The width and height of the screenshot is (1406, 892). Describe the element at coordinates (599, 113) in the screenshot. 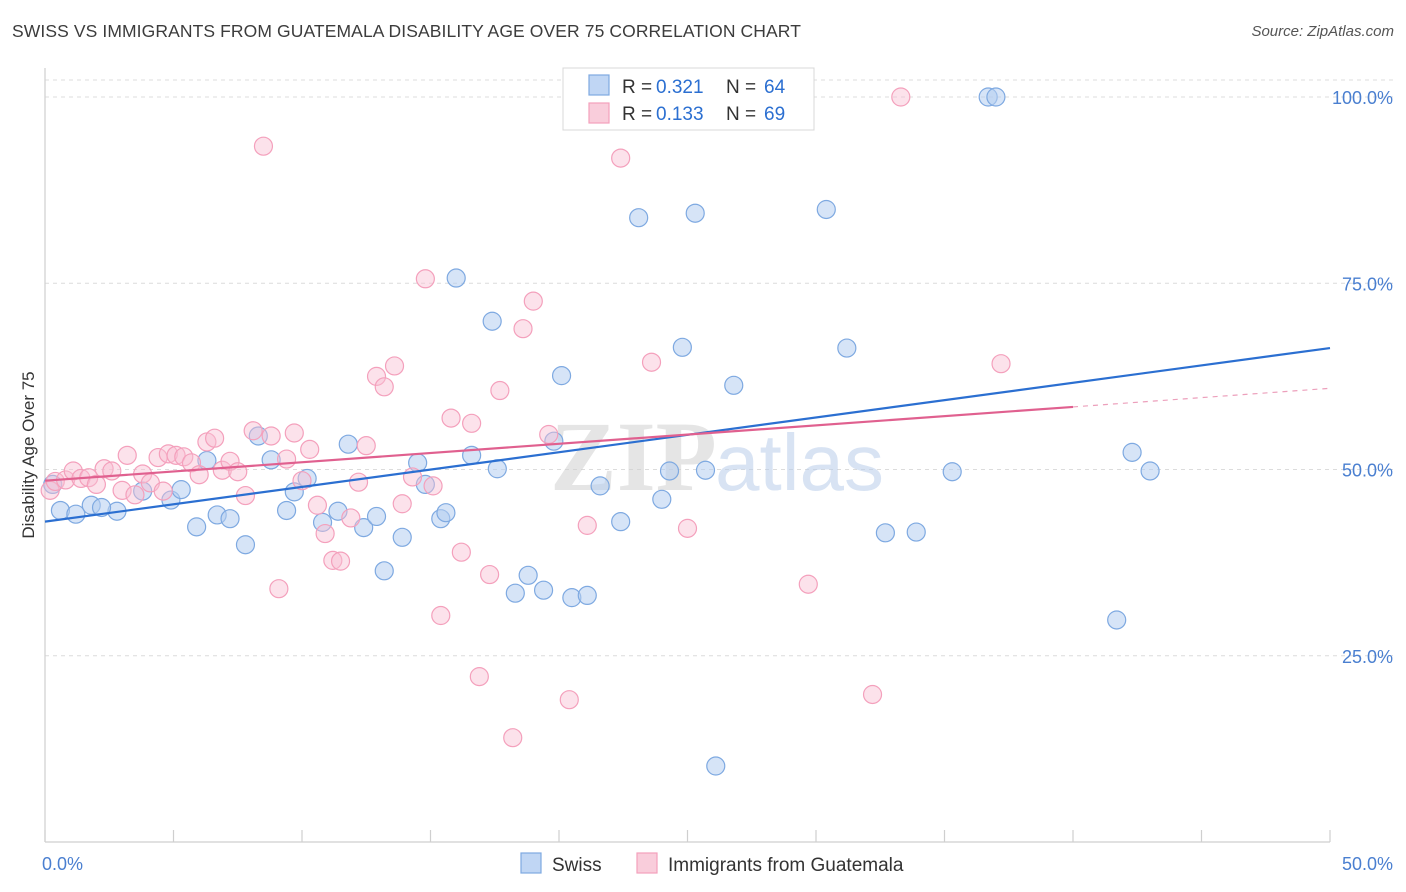

I see `legend-swatch-guatemala` at that location.